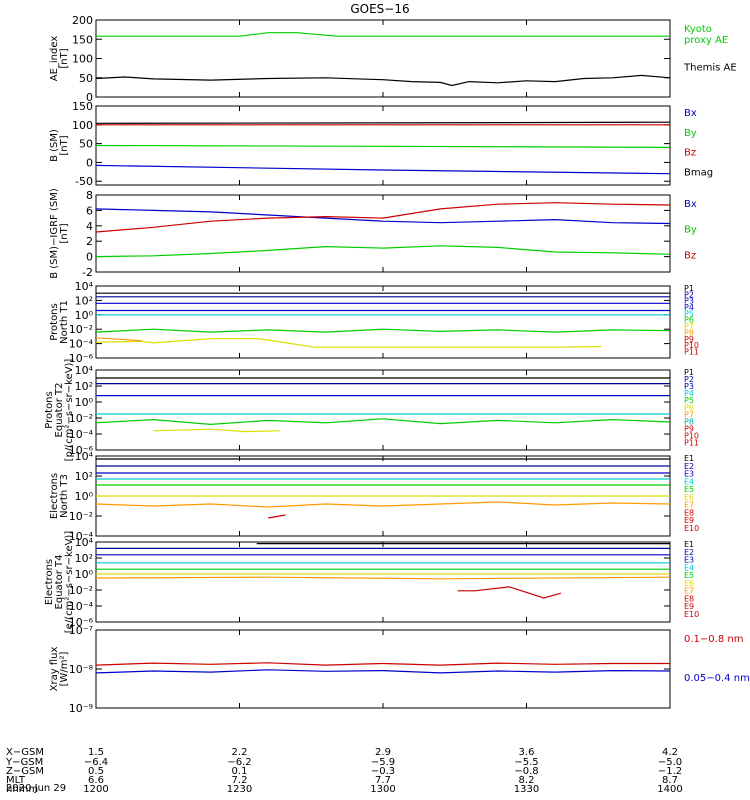  What do you see at coordinates (689, 474) in the screenshot?
I see `legend-e3: E3` at bounding box center [689, 474].